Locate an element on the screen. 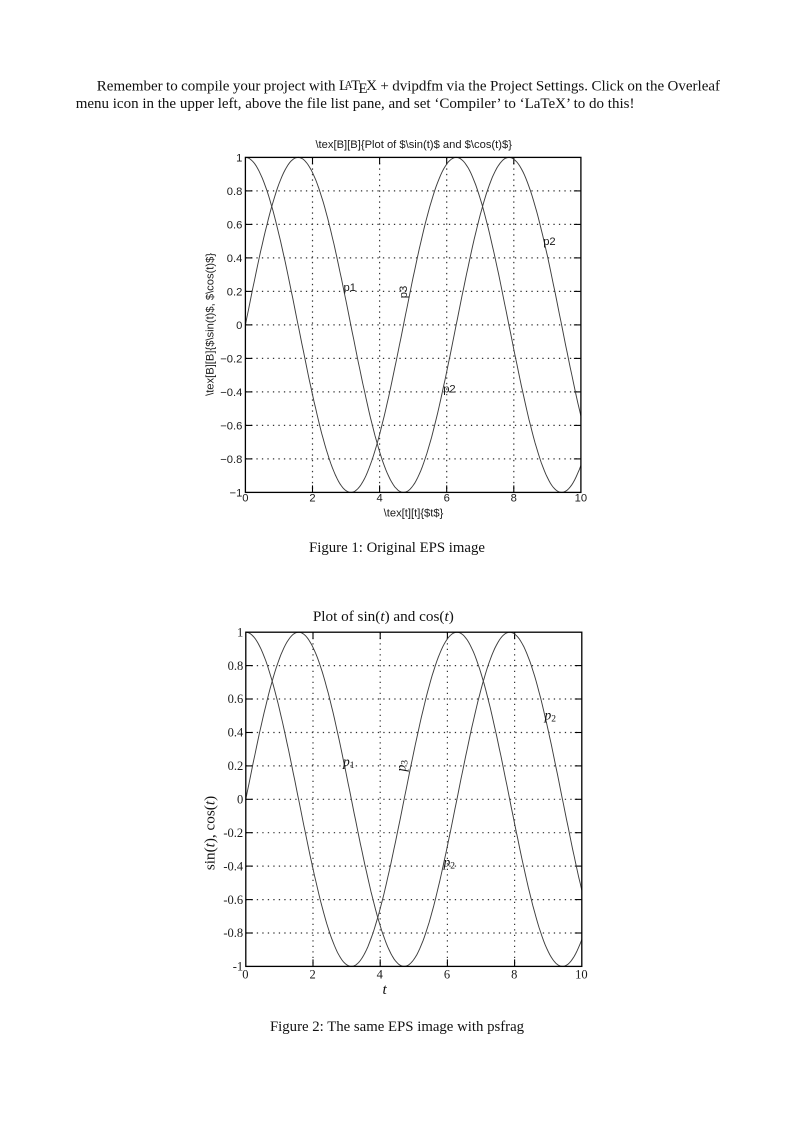 The width and height of the screenshot is (794, 1124). svg-text: −0.2 is located at coordinates (231, 359).